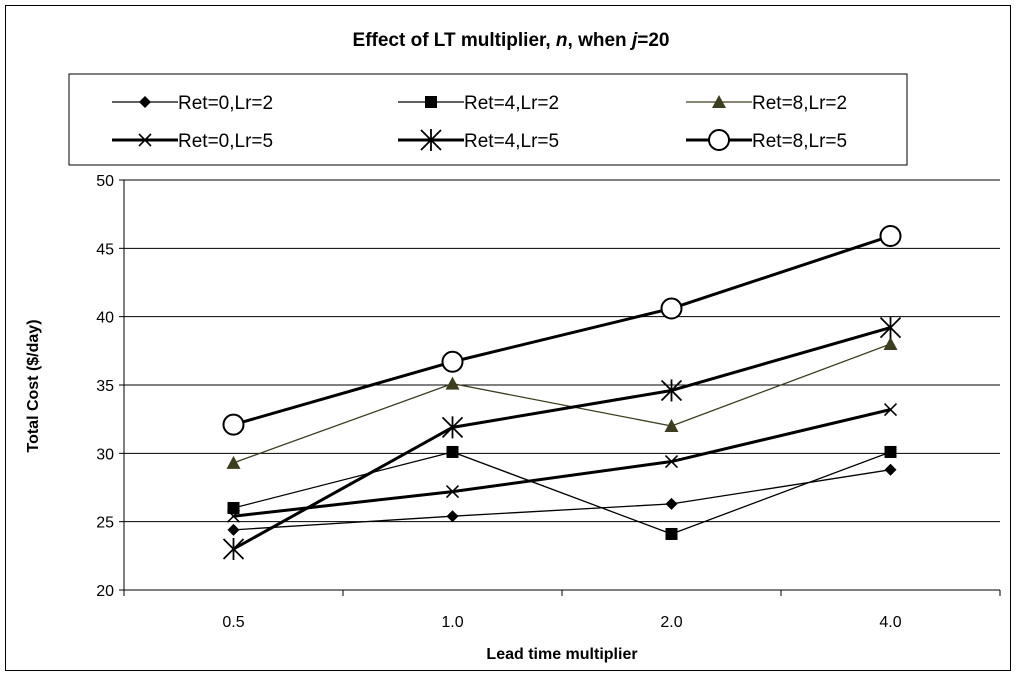 This screenshot has height=677, width=1017. I want to click on legend-label: Ret=4,Lr=5, so click(511, 141).